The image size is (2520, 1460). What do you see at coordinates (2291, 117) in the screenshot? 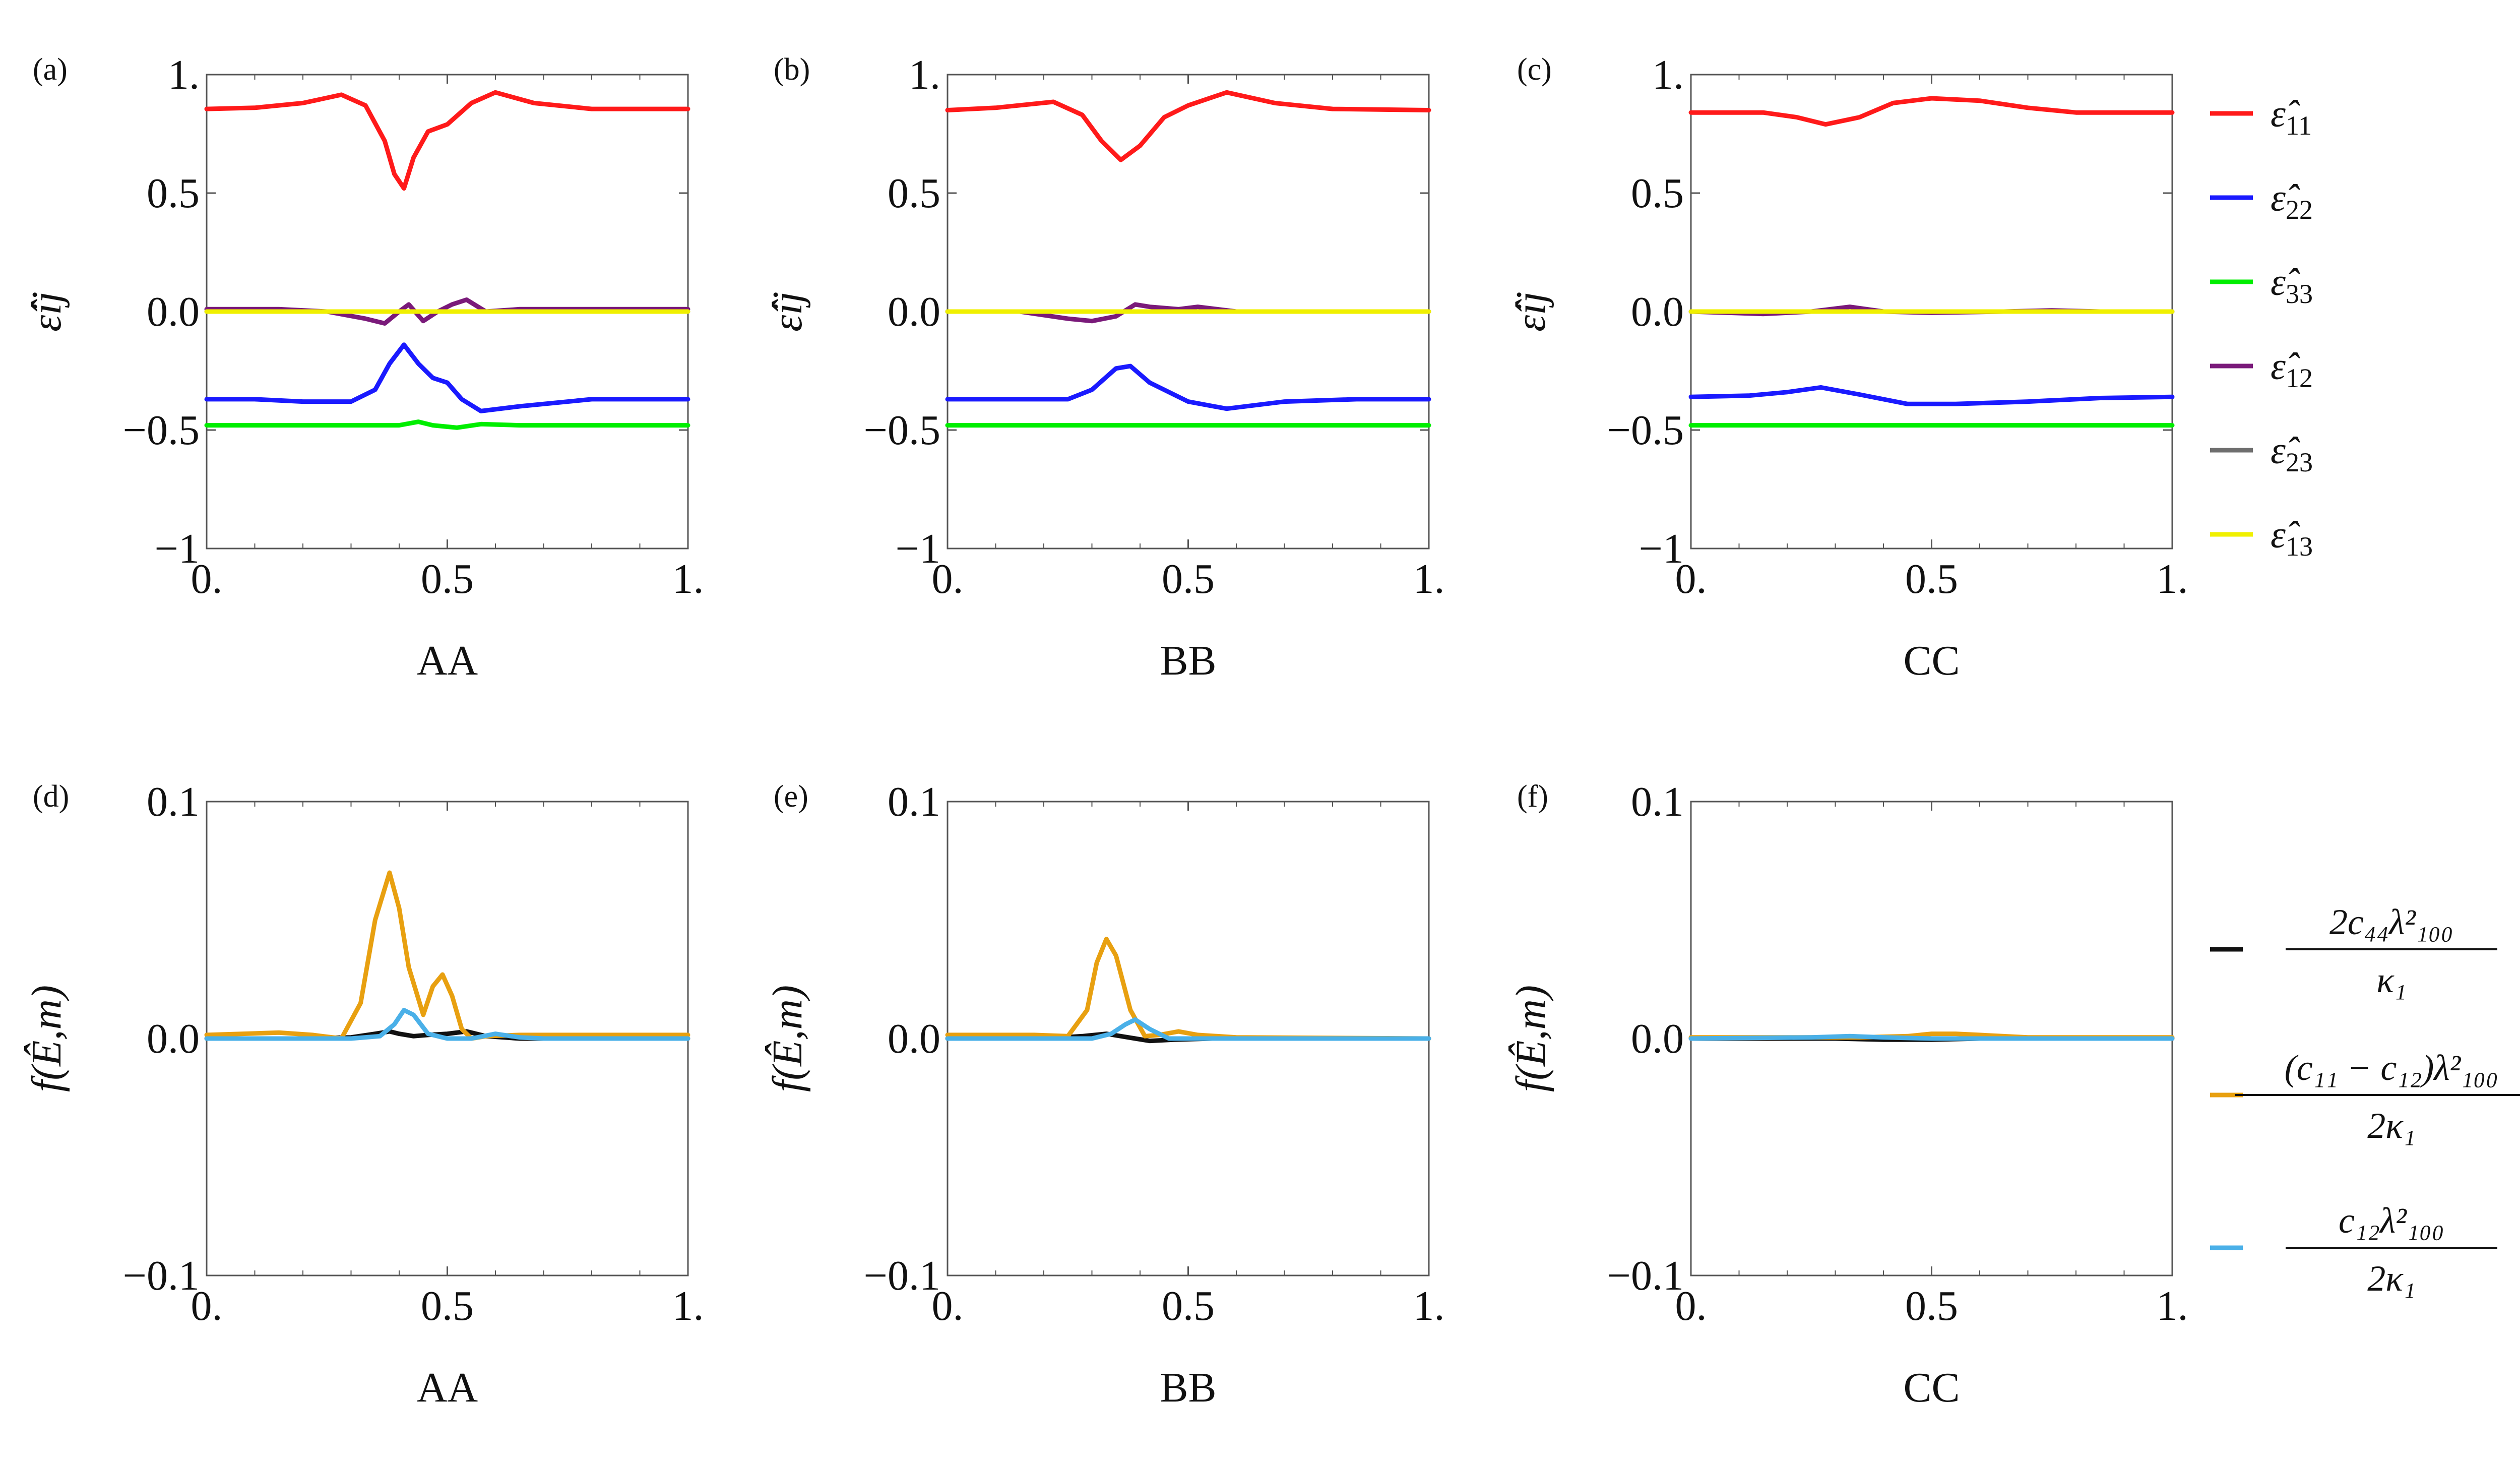
I see `legend-label: ε̂11` at bounding box center [2291, 117].